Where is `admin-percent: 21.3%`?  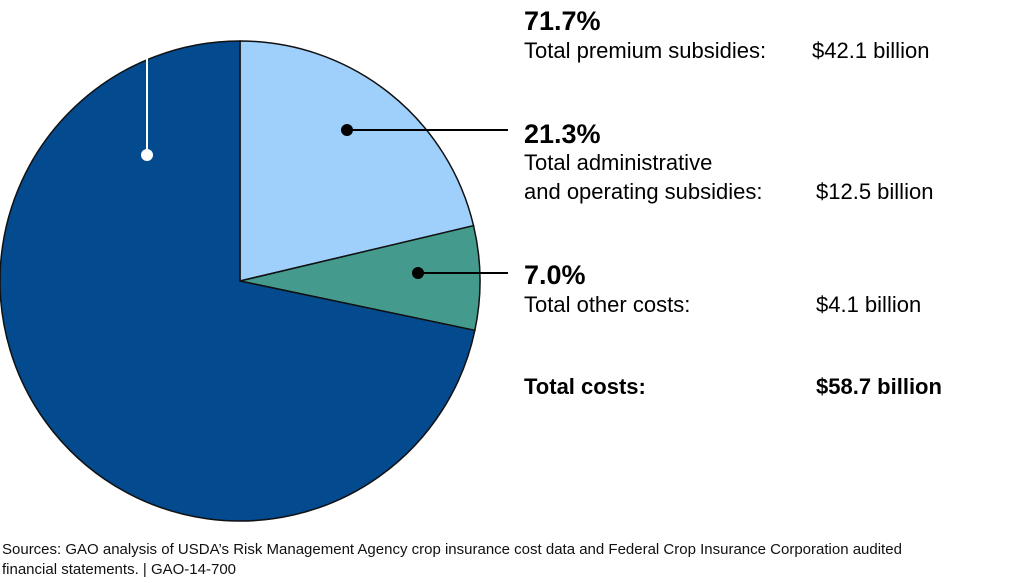
admin-percent: 21.3% is located at coordinates (562, 134).